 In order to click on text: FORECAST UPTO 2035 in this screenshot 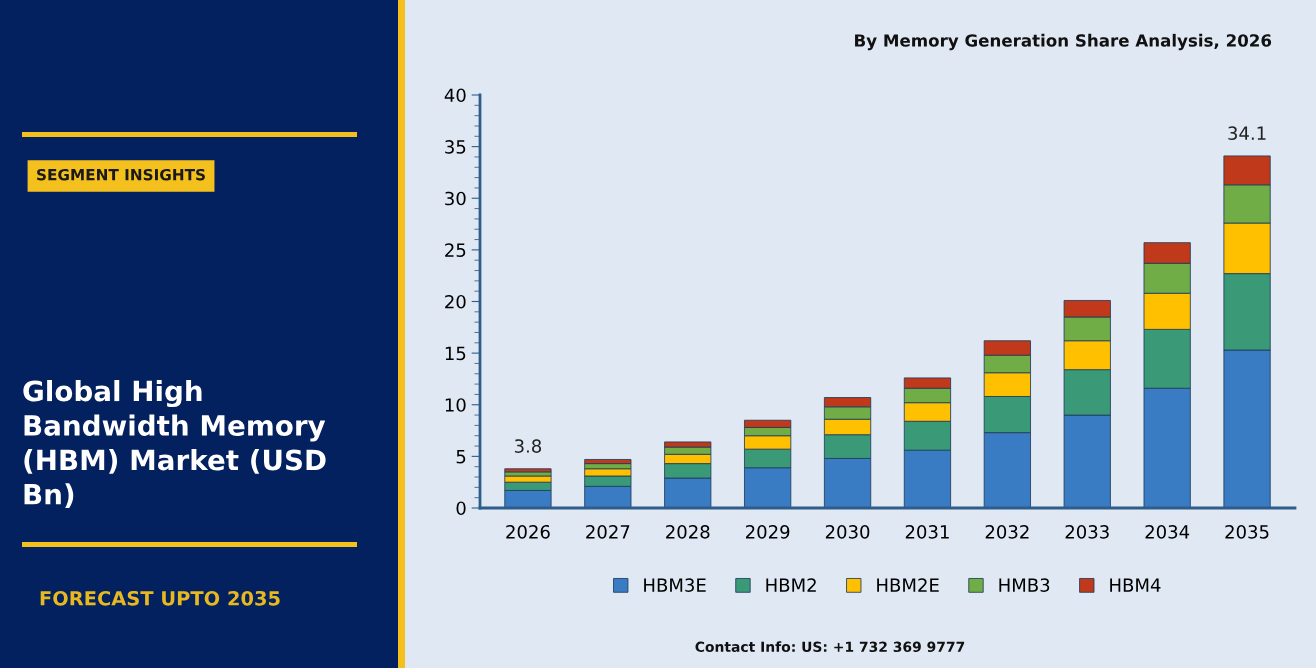, I will do `click(160, 598)`.